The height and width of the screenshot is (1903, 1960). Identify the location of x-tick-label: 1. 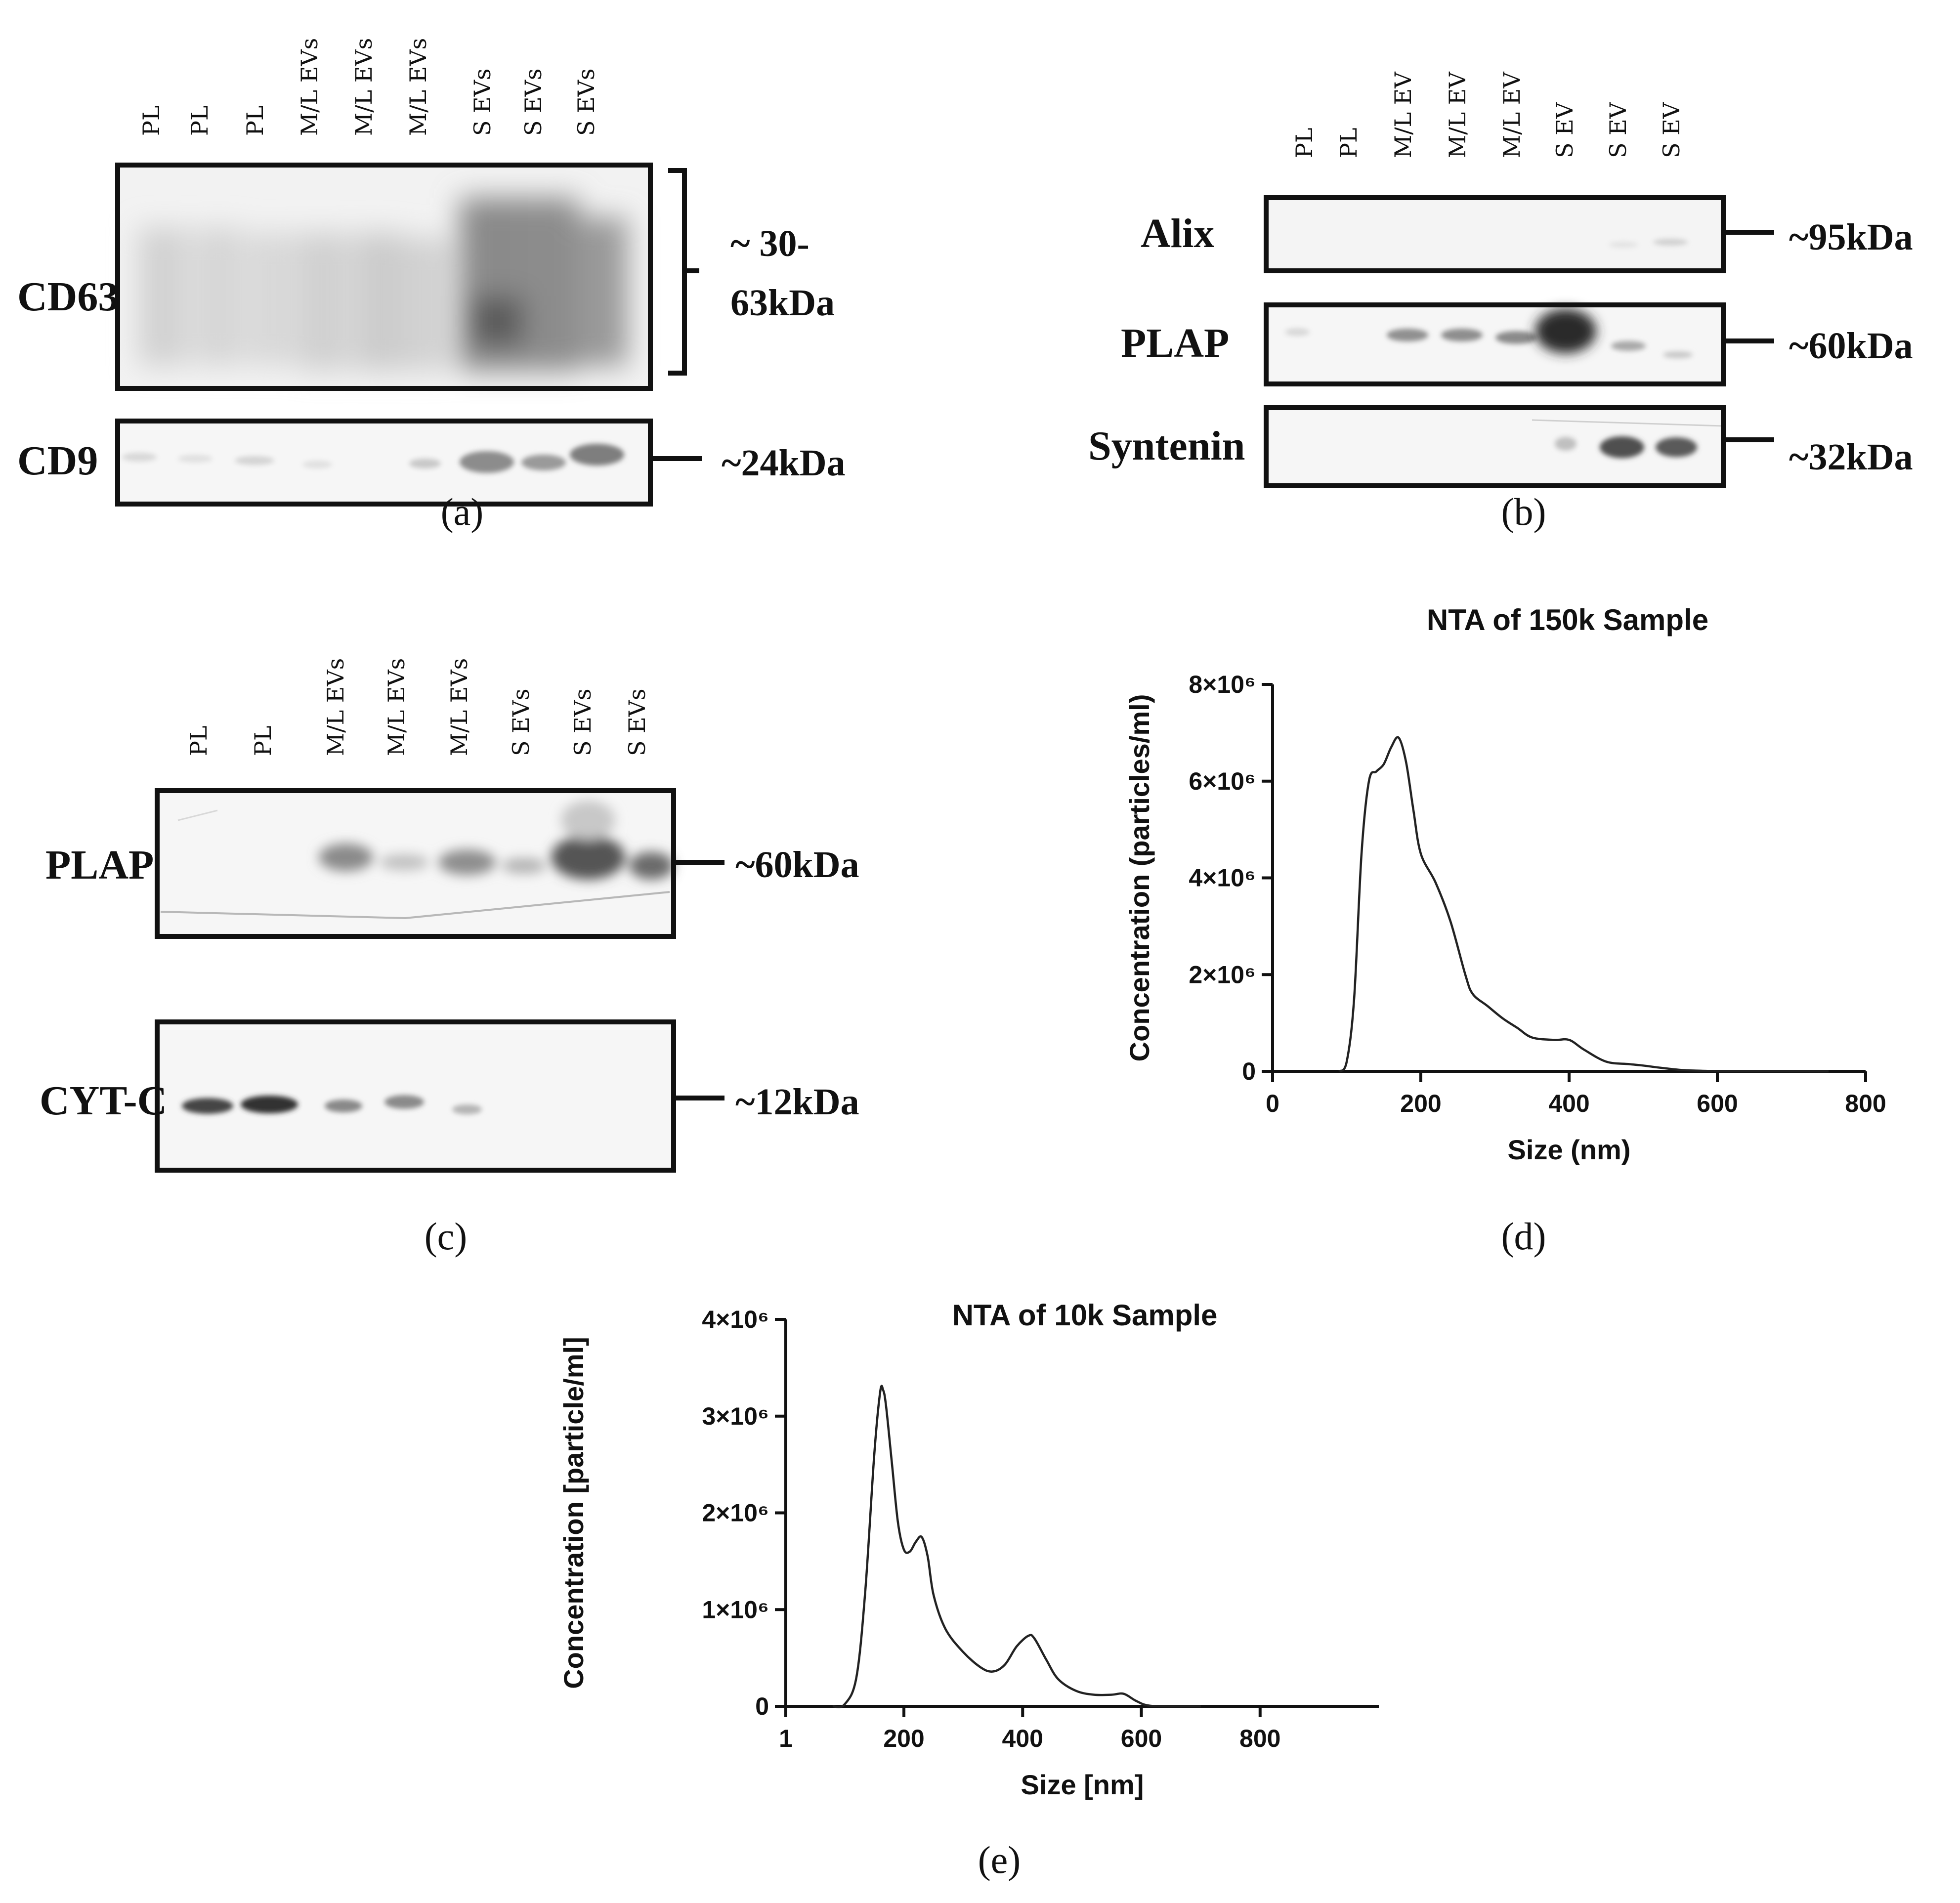
(786, 1739).